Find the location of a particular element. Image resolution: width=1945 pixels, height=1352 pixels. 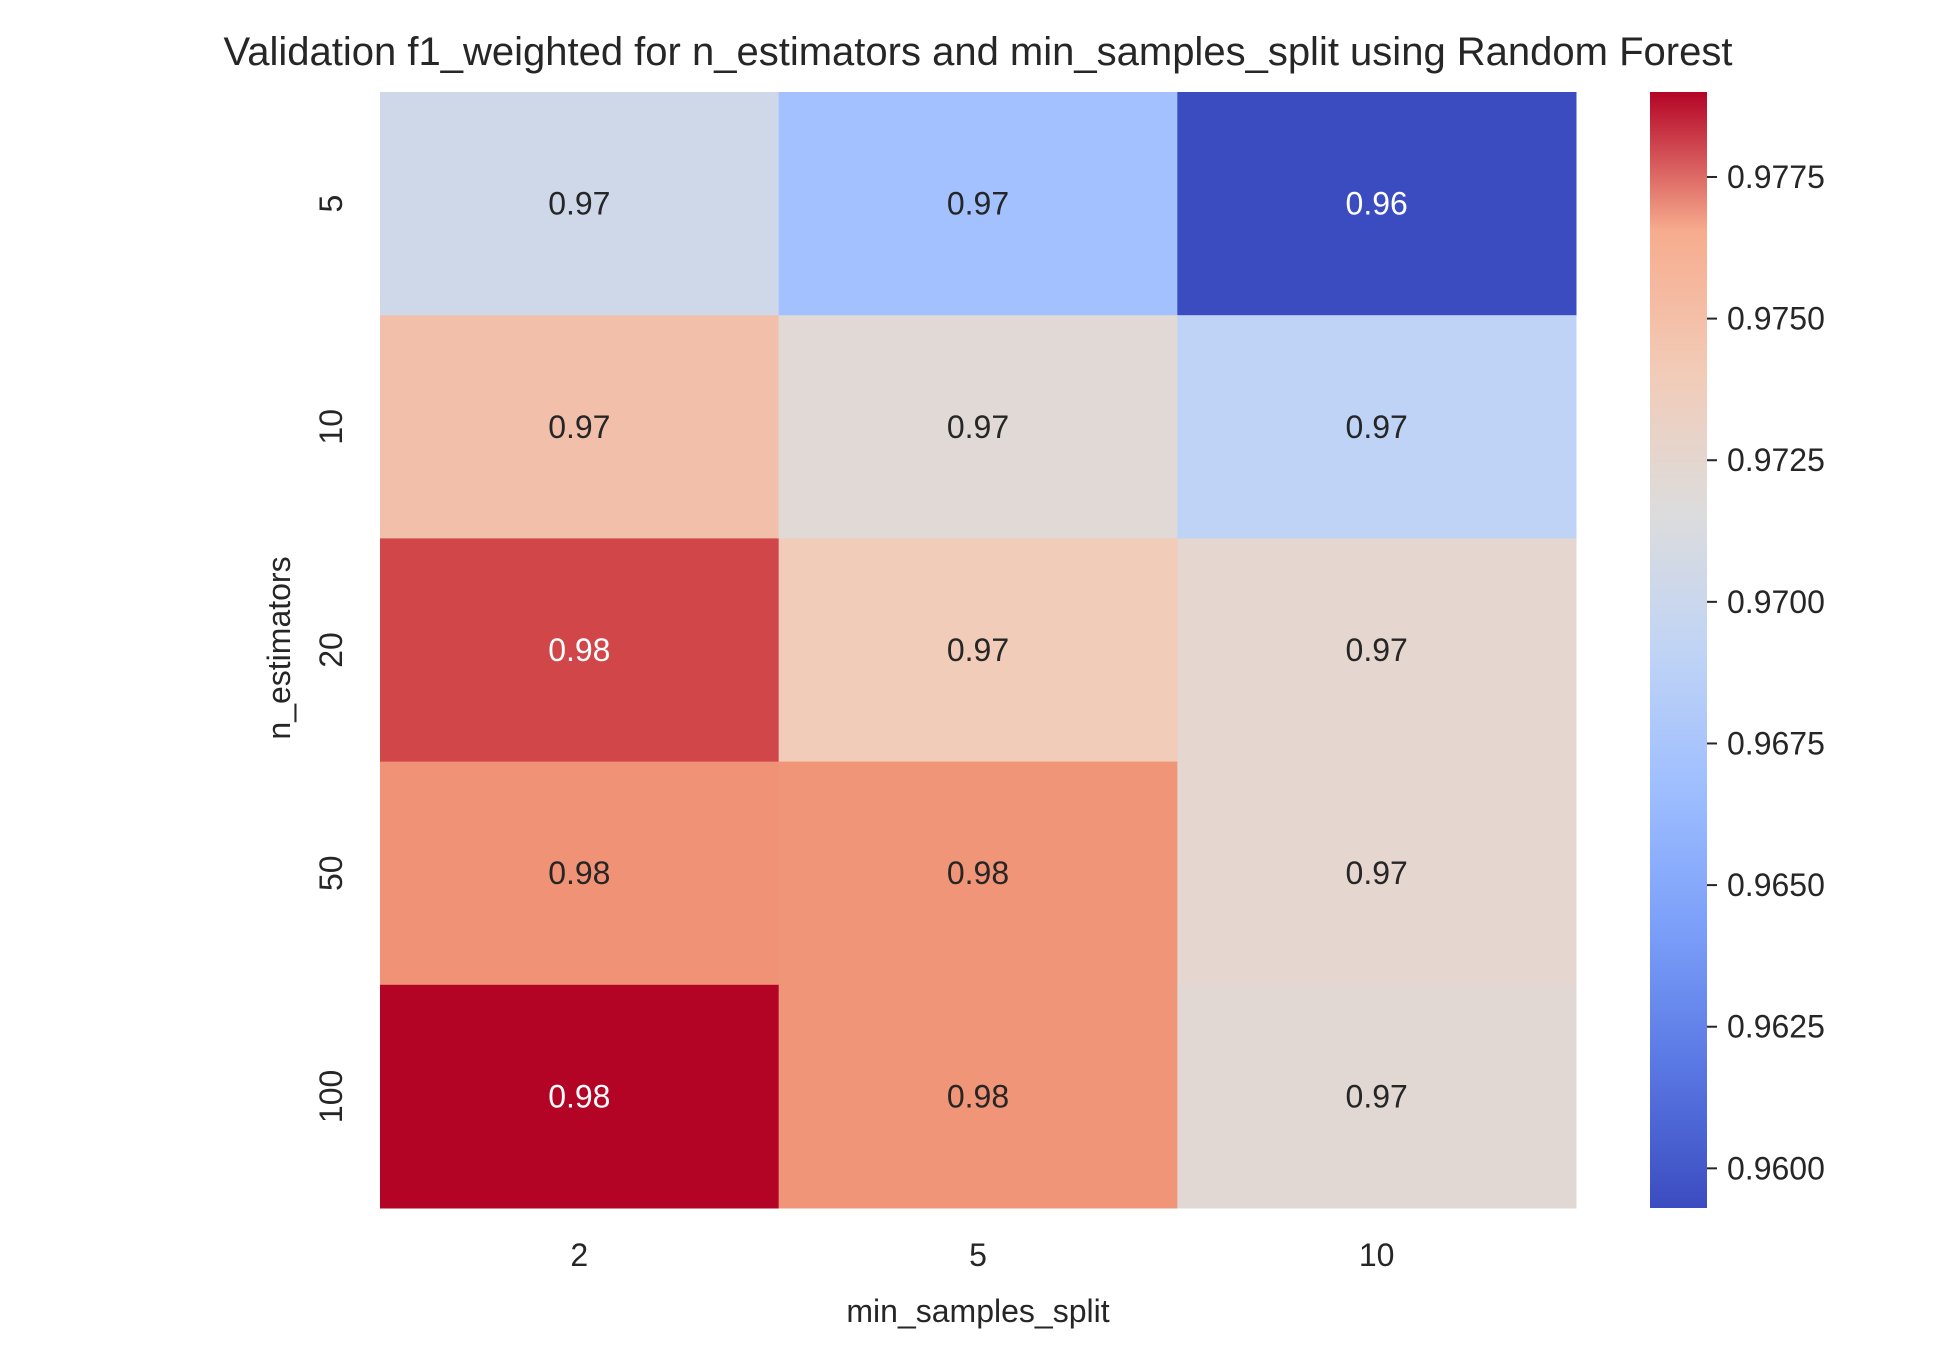

colorbar-tick-label: 0.9675 is located at coordinates (1776, 743).